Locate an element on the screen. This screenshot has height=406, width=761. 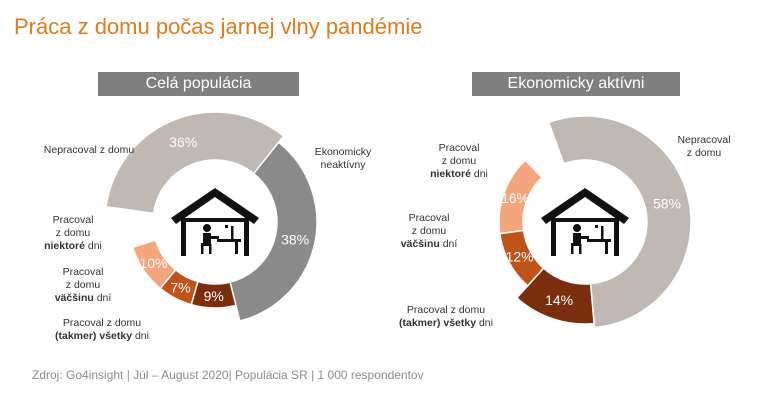
label-left-vacsinu: Pracoval z domu väčšinu dní is located at coordinates (83, 285).